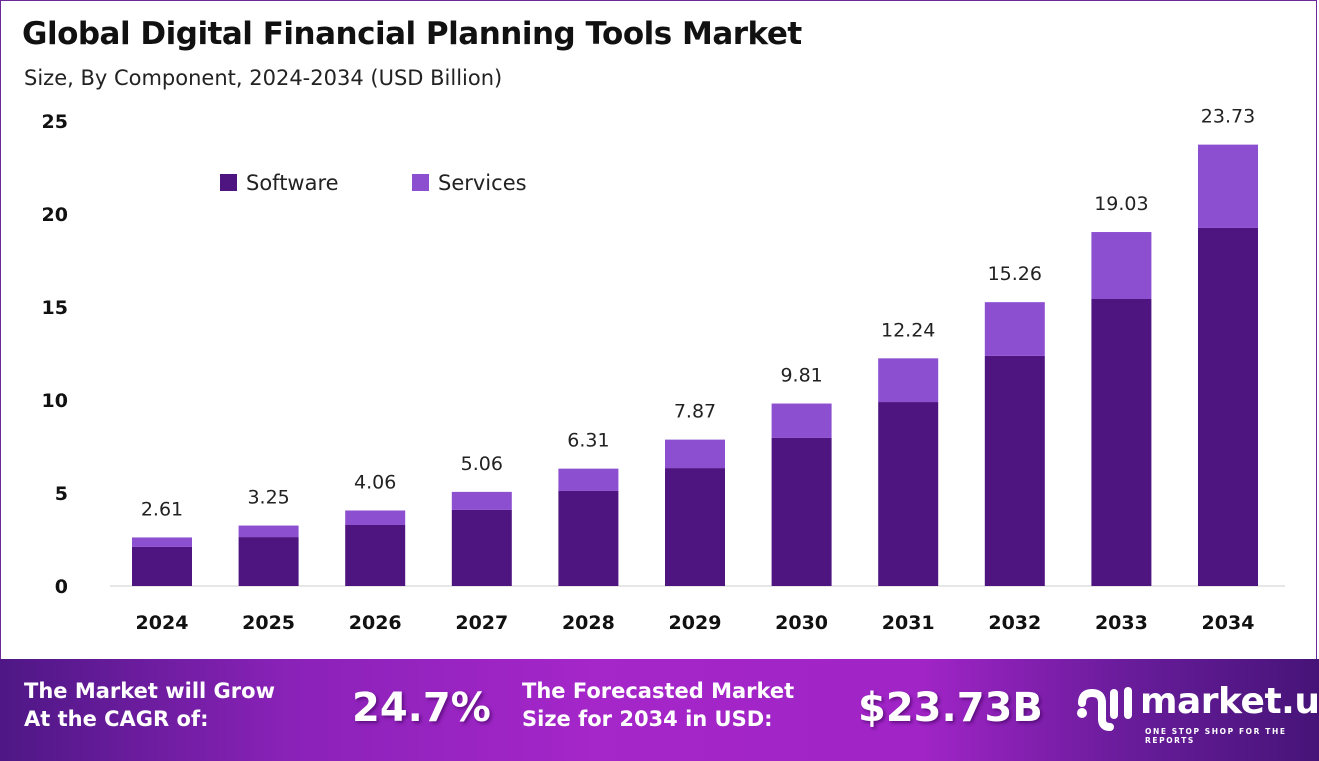 The image size is (1319, 761). Describe the element at coordinates (420, 182) in the screenshot. I see `legend-swatch-services` at that location.